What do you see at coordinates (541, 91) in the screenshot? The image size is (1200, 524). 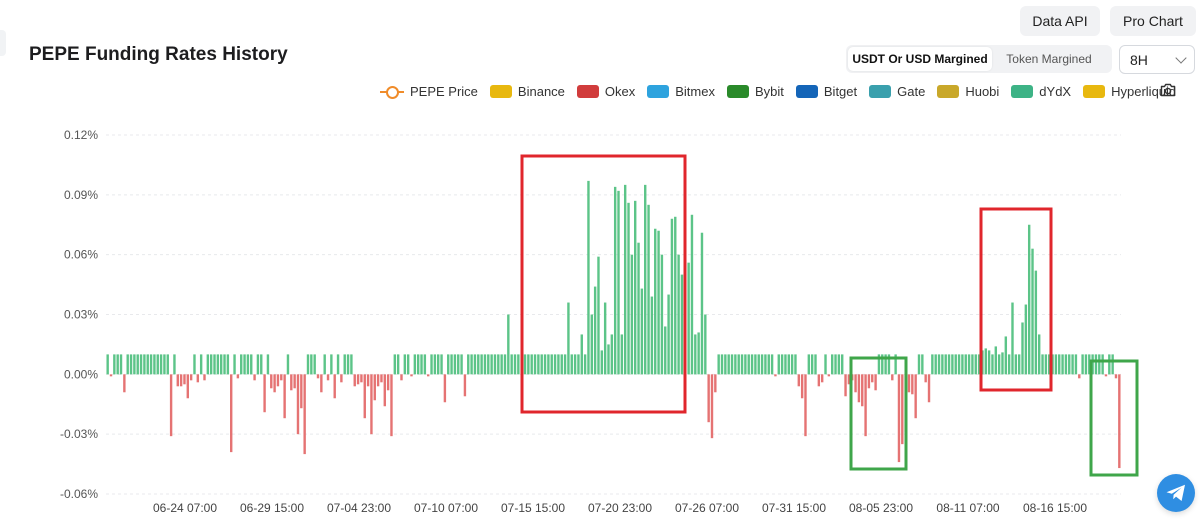 I see `legend-label: Binance` at bounding box center [541, 91].